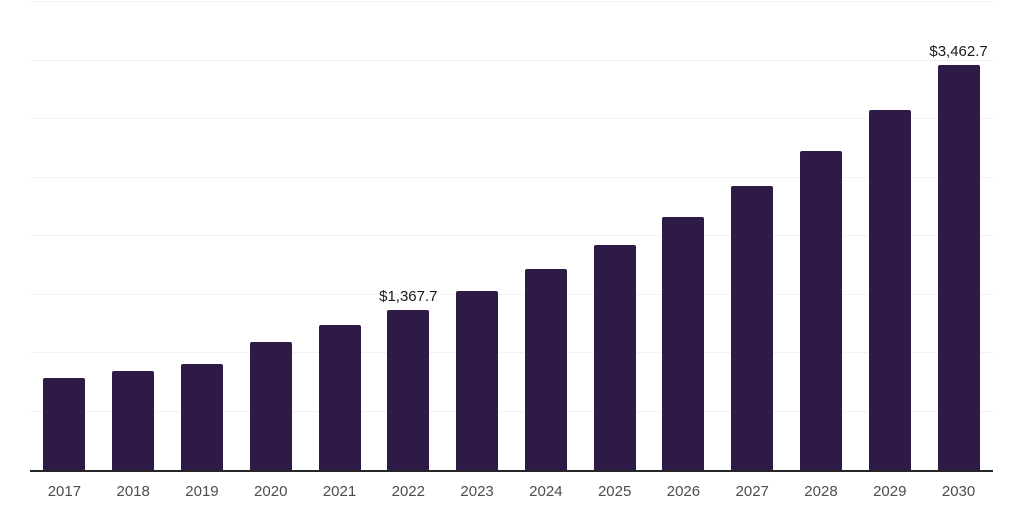 The height and width of the screenshot is (512, 1024). Describe the element at coordinates (889, 289) in the screenshot. I see `bar-2029` at that location.